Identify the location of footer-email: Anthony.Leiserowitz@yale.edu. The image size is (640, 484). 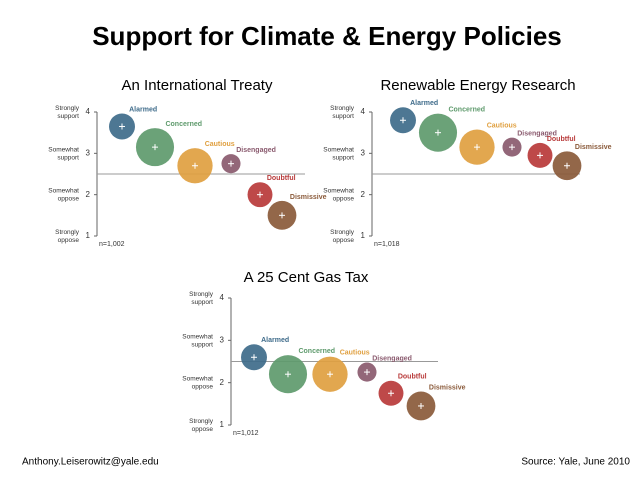
(90, 462).